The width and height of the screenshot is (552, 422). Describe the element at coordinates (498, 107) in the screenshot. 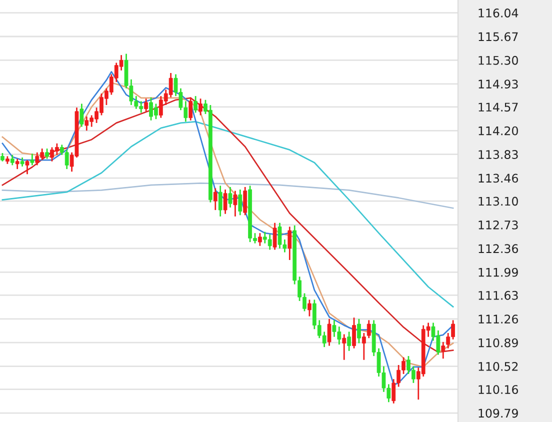

I see `y-tick-label: 114.57` at that location.